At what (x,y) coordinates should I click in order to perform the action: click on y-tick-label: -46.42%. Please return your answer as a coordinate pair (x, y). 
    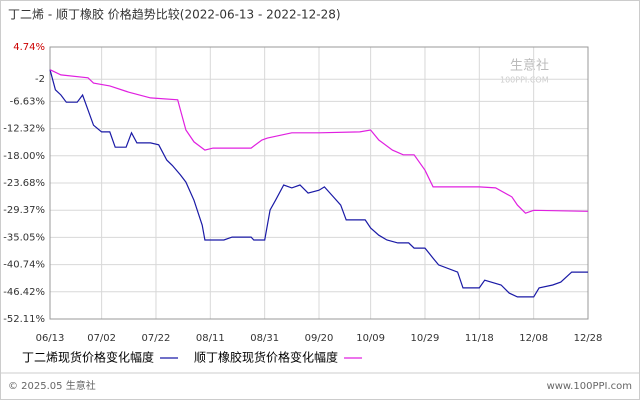
    Looking at the image, I should click on (24, 292).